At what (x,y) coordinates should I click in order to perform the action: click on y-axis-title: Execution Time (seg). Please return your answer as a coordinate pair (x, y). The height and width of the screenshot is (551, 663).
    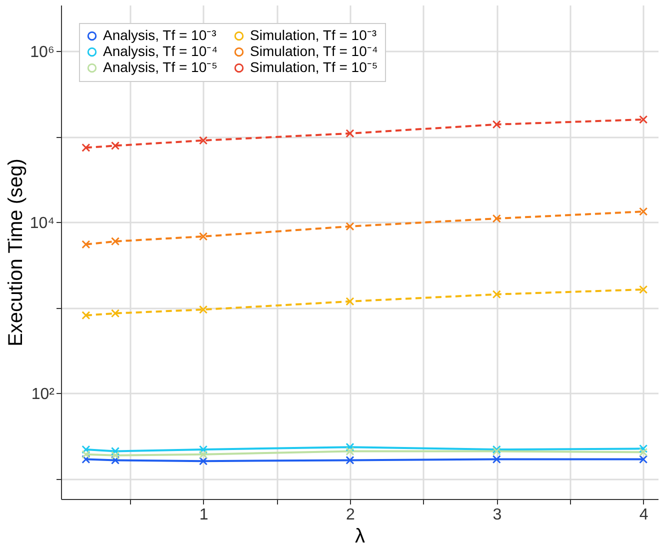
    Looking at the image, I should click on (15, 252).